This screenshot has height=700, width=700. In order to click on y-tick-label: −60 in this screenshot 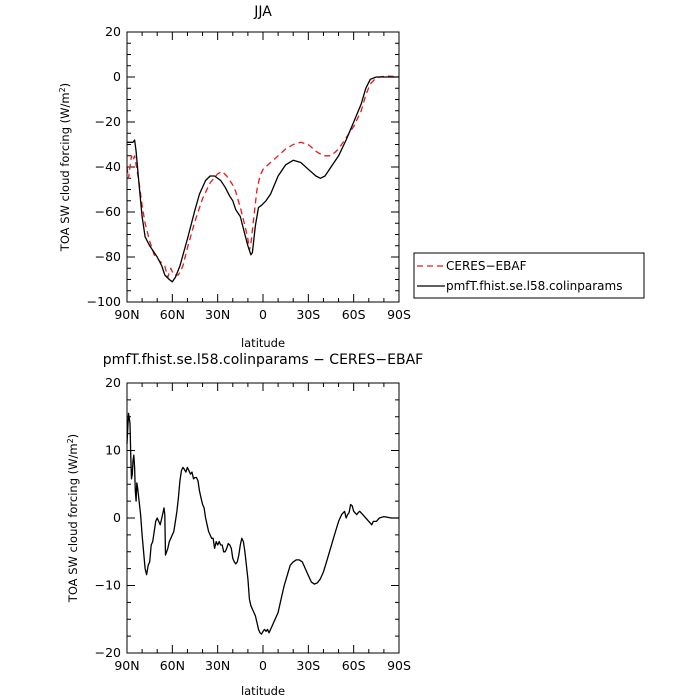, I will do `click(108, 211)`.